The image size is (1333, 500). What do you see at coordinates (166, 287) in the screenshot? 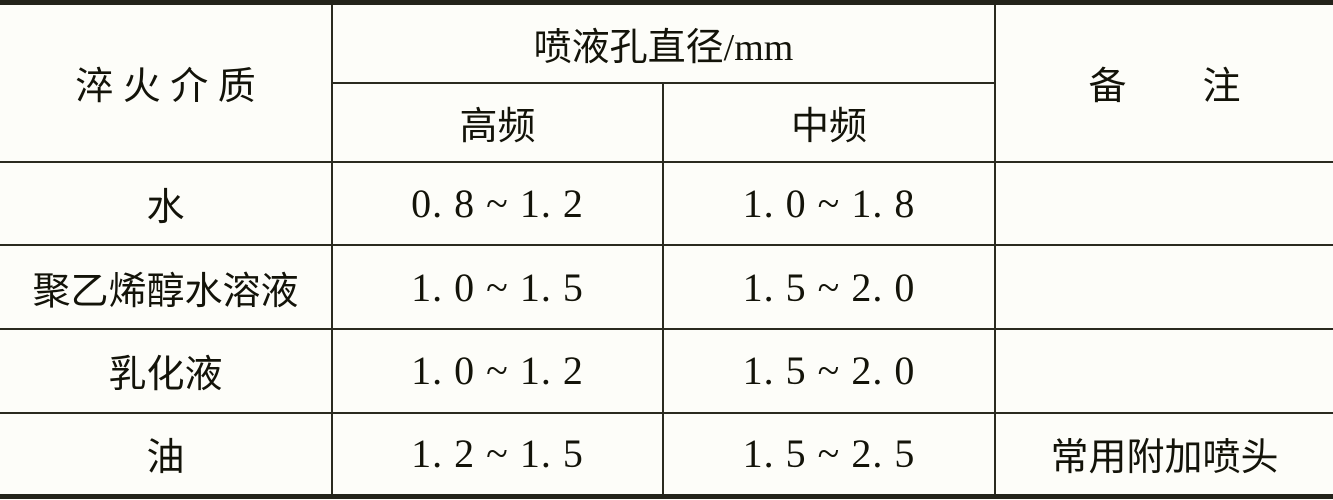
I see `cell-medium: 聚乙烯醇水溶液` at bounding box center [166, 287].